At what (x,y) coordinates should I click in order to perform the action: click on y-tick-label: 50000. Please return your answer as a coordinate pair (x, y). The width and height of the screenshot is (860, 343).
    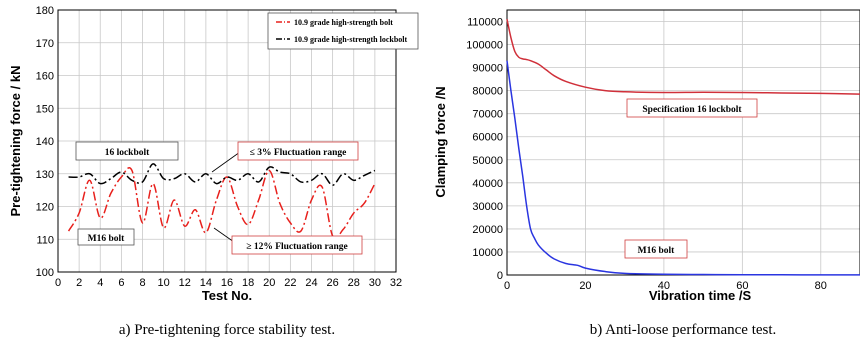
    Looking at the image, I should click on (487, 161).